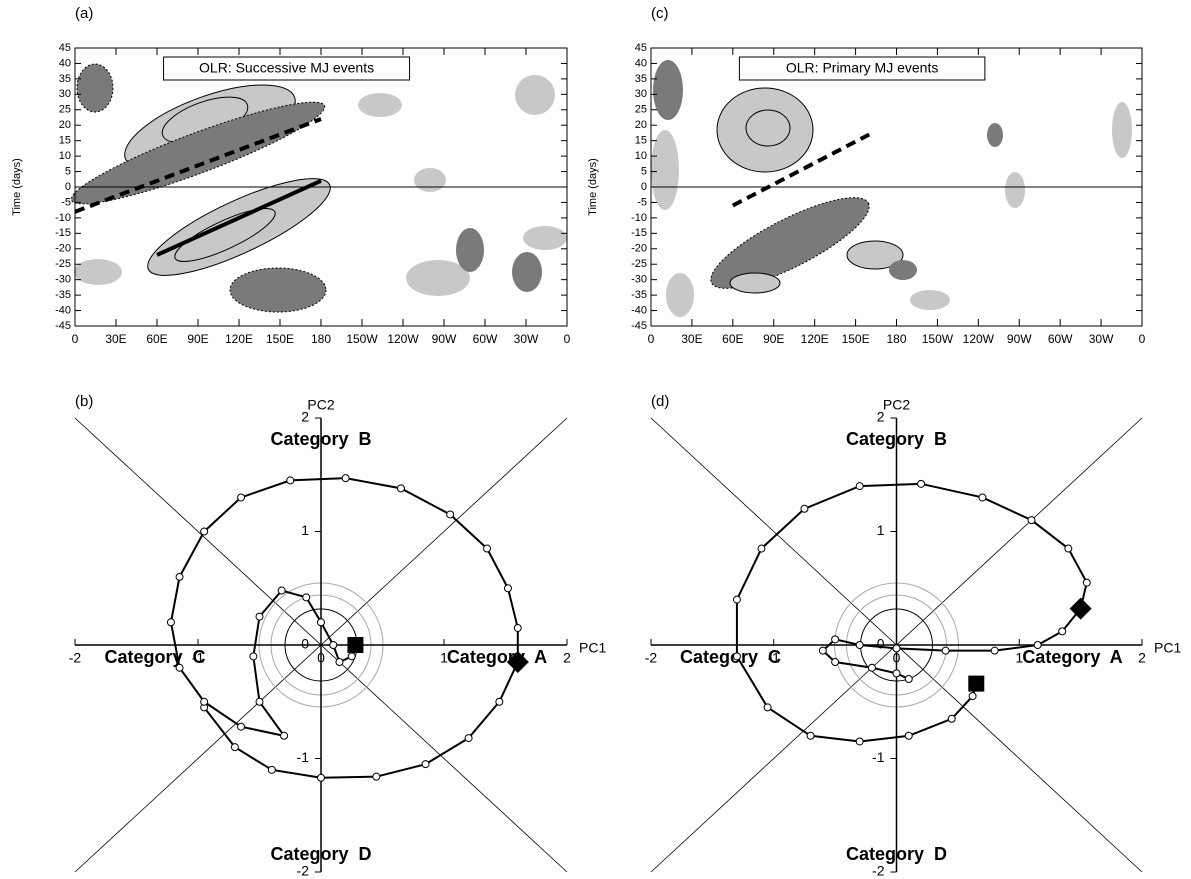 The width and height of the screenshot is (1191, 879). I want to click on y-tick-label: 30, so click(641, 94).